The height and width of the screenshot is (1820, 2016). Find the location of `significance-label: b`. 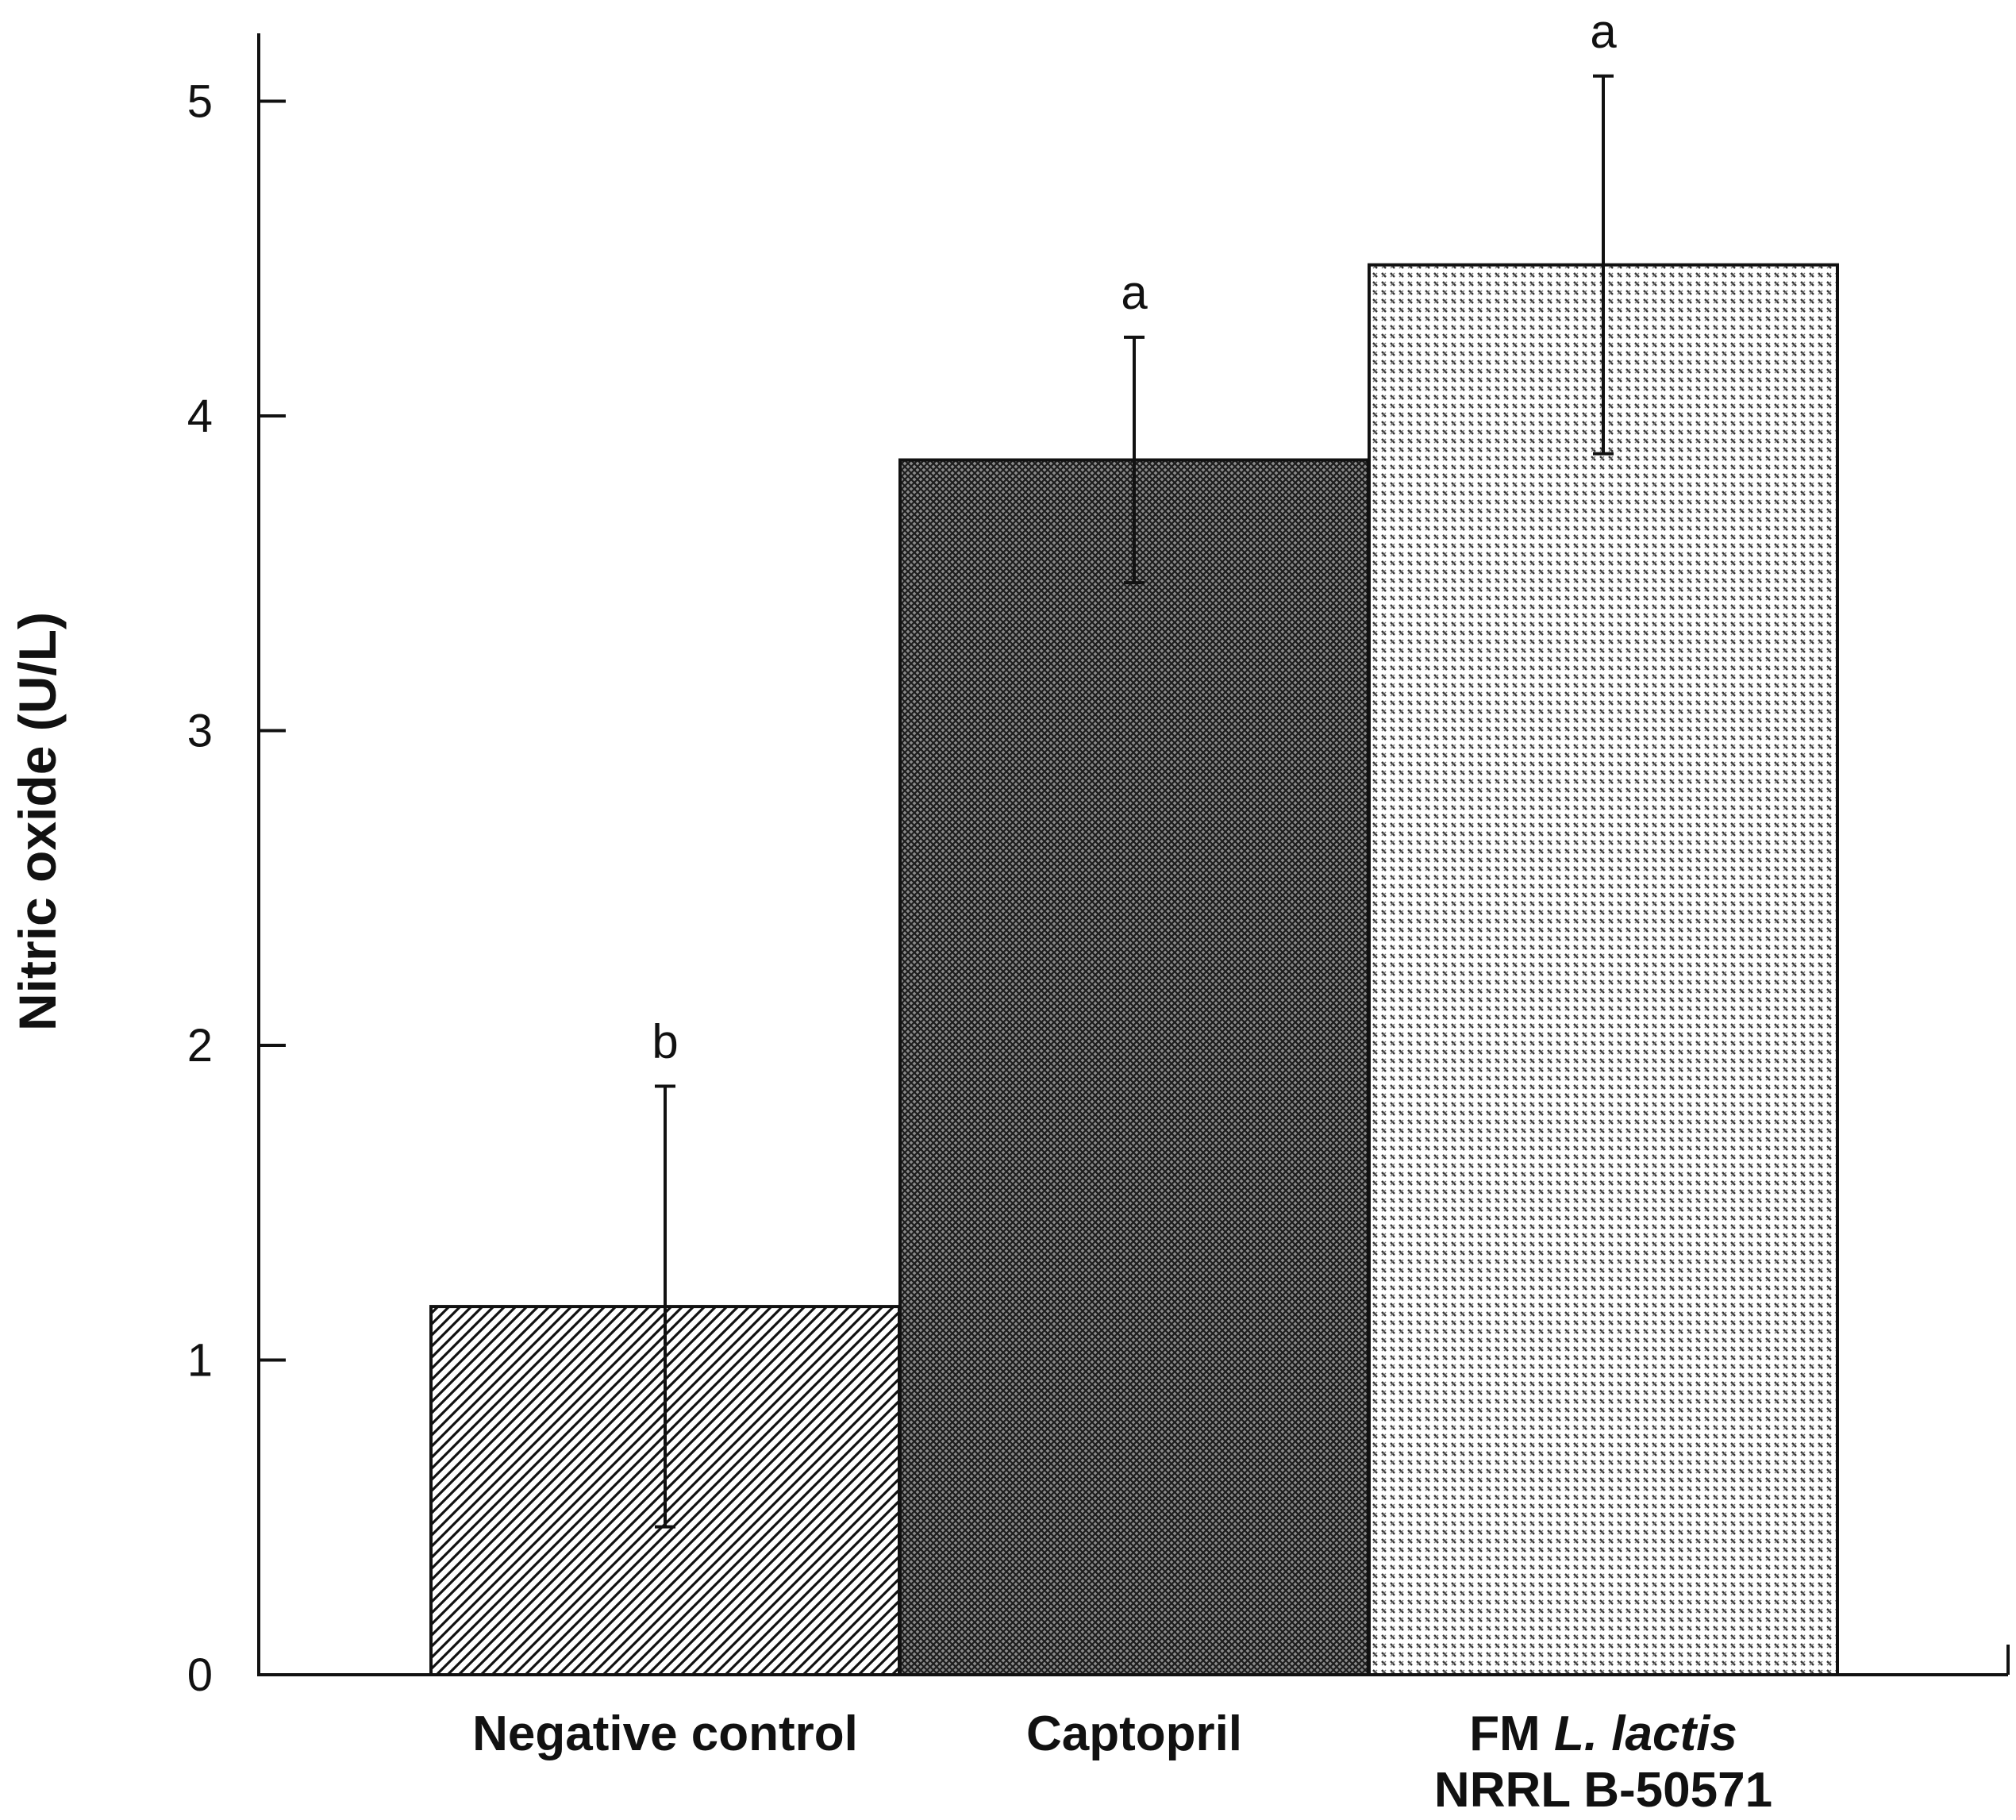

significance-label: b is located at coordinates (665, 1041).